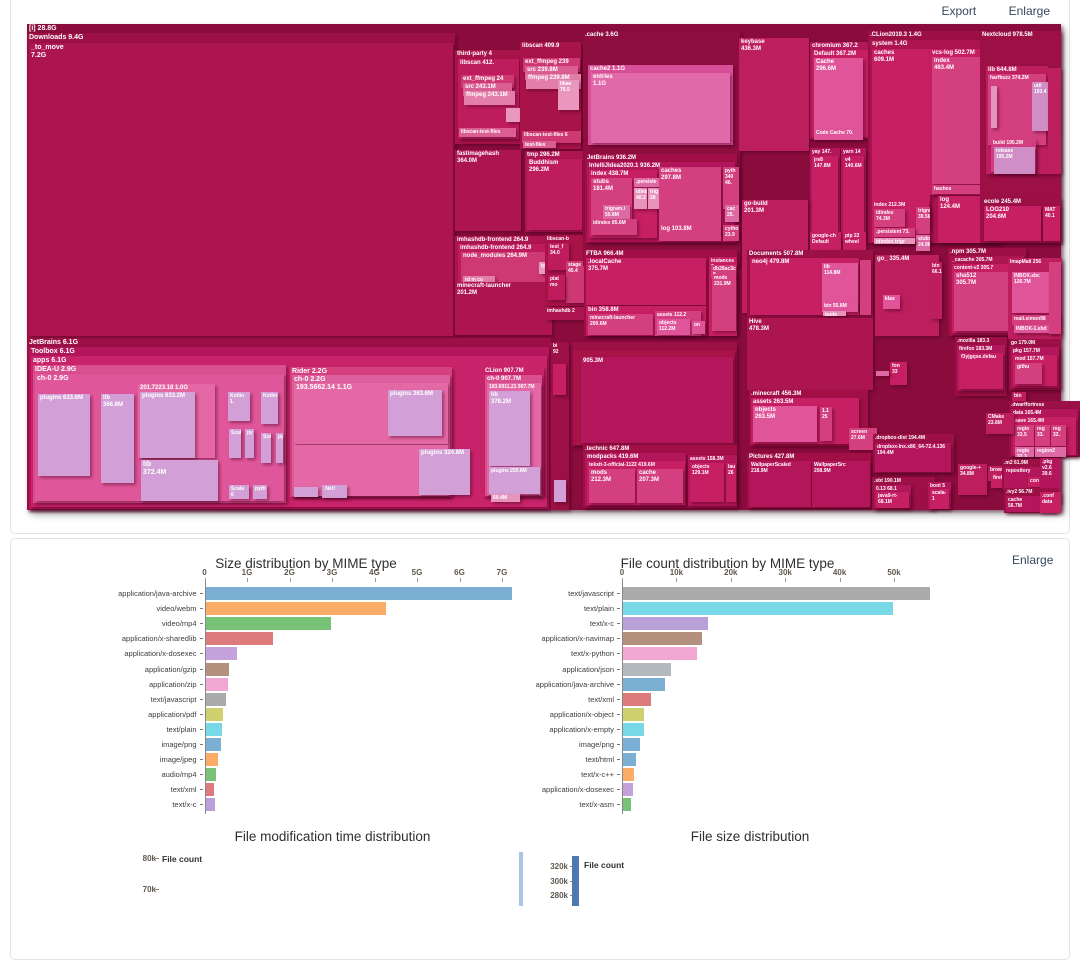 Image resolution: width=1080 pixels, height=960 pixels. Describe the element at coordinates (489, 98) in the screenshot. I see `treemap-node: ffmpeg 243.1M` at that location.